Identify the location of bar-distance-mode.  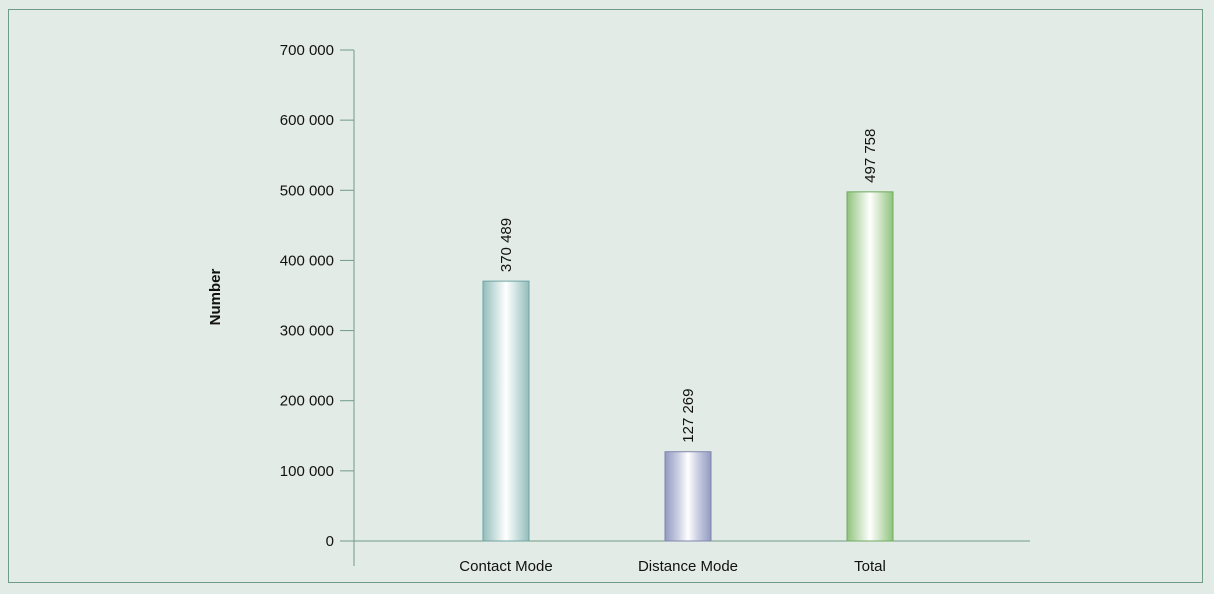
(688, 496).